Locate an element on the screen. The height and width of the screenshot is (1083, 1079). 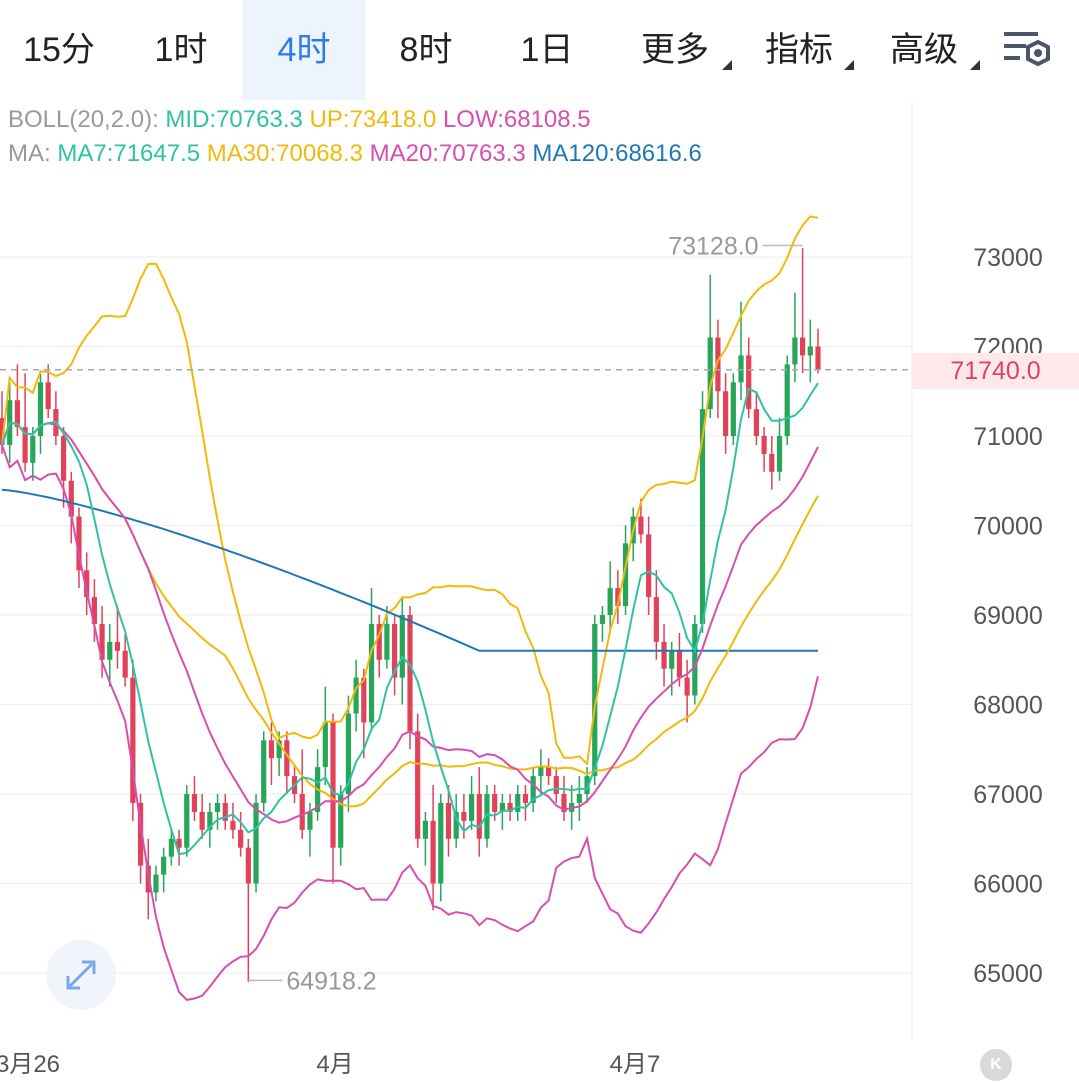
tab-2: 4时 is located at coordinates (304, 50).